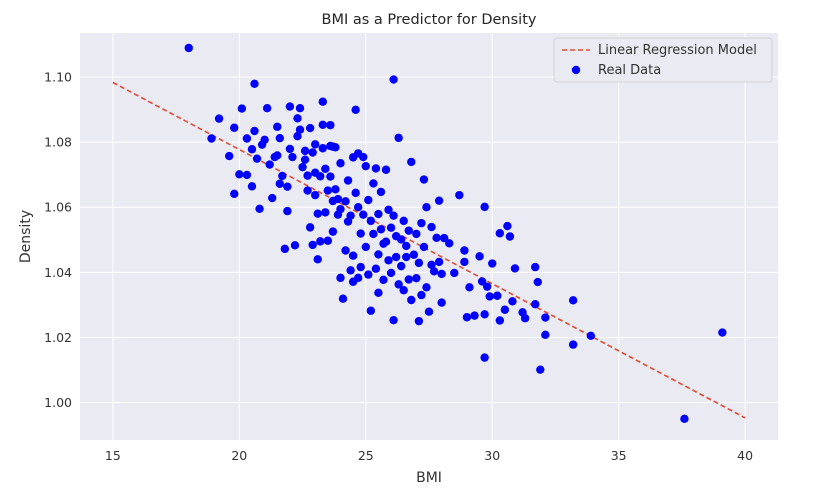 This screenshot has width=831, height=497. Describe the element at coordinates (366, 455) in the screenshot. I see `x-tick-label: 25` at that location.